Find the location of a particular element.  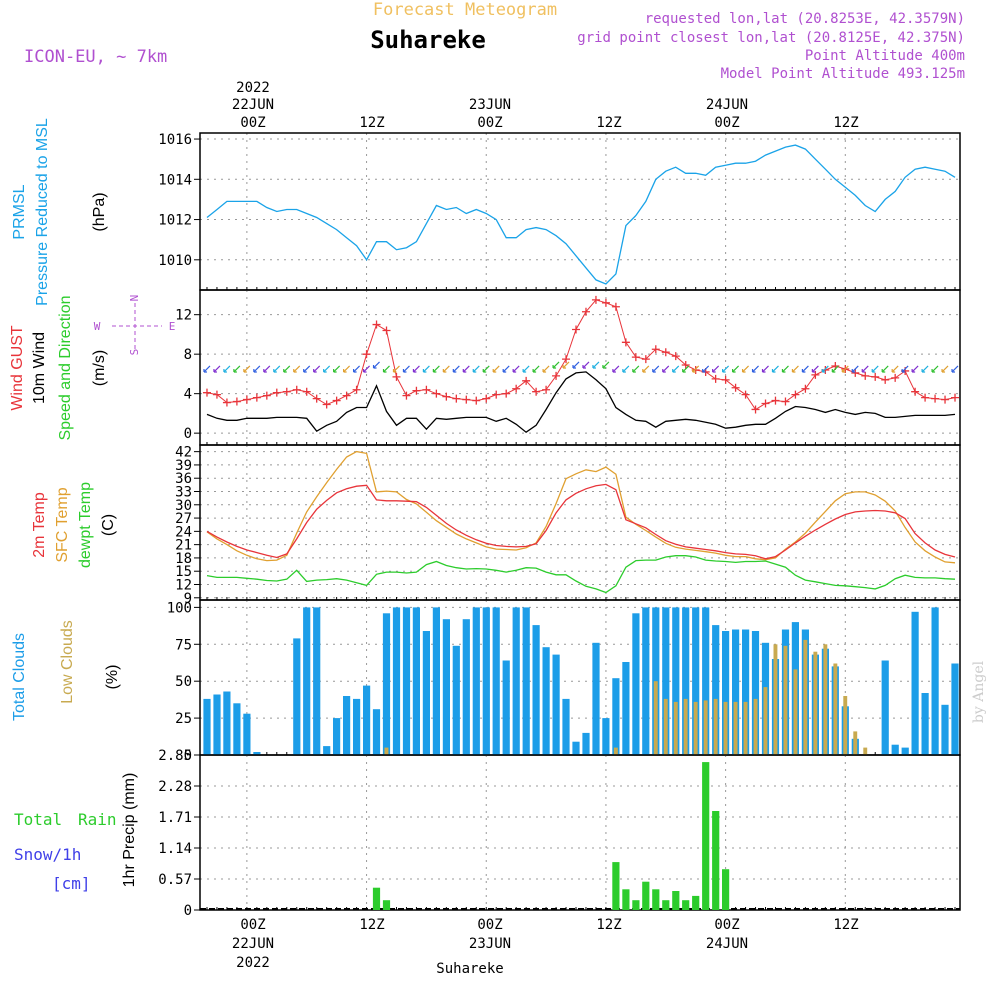

y-tick-label: 75 is located at coordinates (183, 645).